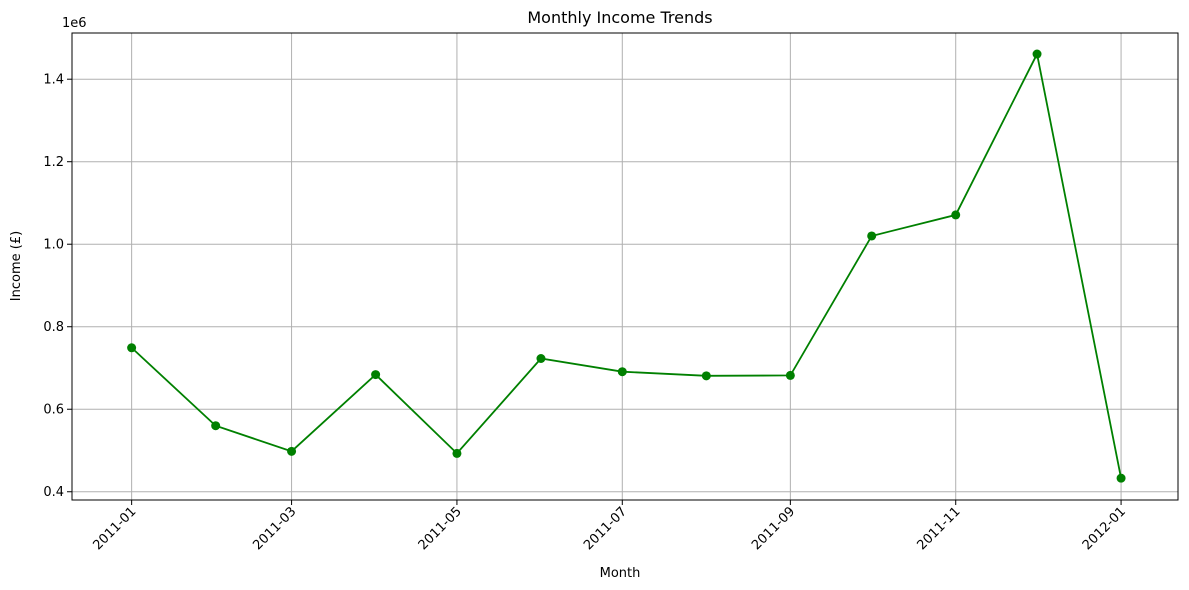 The image size is (1189, 590). What do you see at coordinates (74, 23) in the screenshot?
I see `y-axis-offset-label: 1e6` at bounding box center [74, 23].